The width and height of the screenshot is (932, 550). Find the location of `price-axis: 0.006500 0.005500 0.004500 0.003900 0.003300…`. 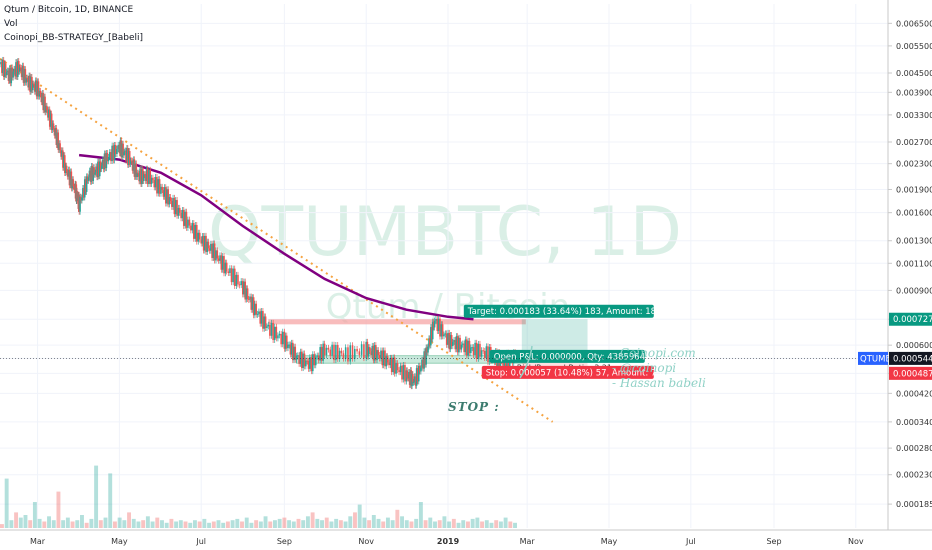

price-axis: 0.006500 0.005500 0.004500 0.003900 0.003300… is located at coordinates (910, 264).